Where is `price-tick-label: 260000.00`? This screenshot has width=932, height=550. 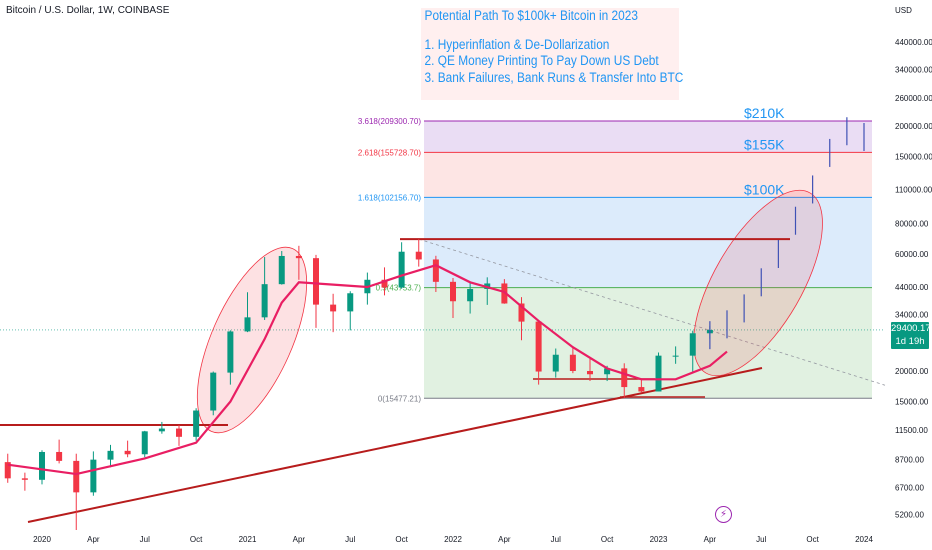 price-tick-label: 260000.00 is located at coordinates (913, 98).